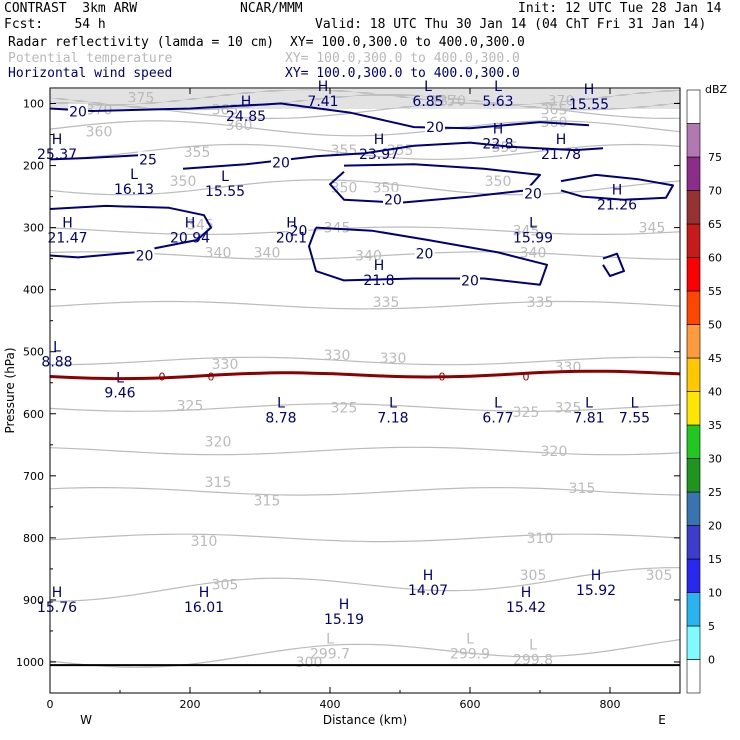 The height and width of the screenshot is (740, 740). Describe the element at coordinates (204, 608) in the screenshot. I see `extremum-value: 16.01` at that location.